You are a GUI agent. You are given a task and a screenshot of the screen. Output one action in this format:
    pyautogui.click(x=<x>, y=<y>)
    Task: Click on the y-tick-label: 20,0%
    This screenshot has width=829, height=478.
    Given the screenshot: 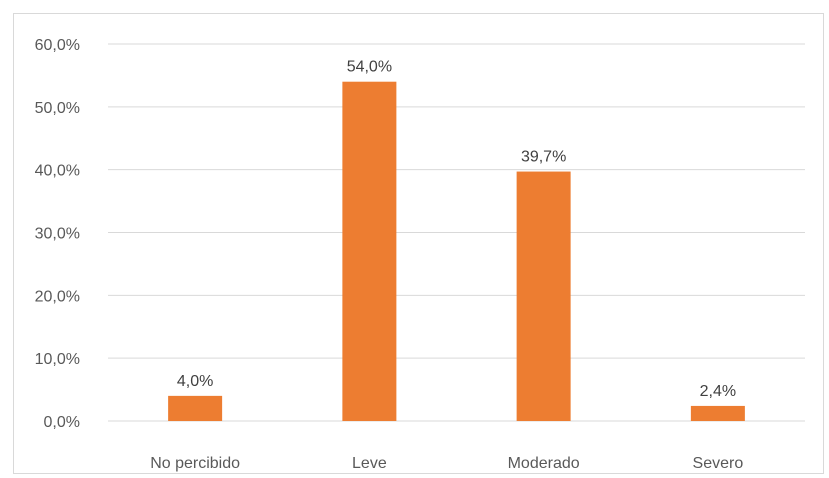 What is the action you would take?
    pyautogui.click(x=57, y=296)
    